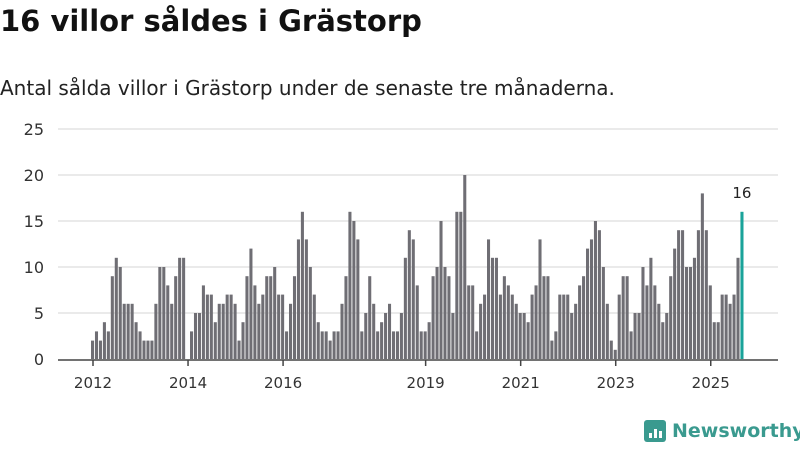 The width and height of the screenshot is (800, 450). Describe the element at coordinates (736, 431) in the screenshot. I see `brand-name: Newsworthy` at that location.